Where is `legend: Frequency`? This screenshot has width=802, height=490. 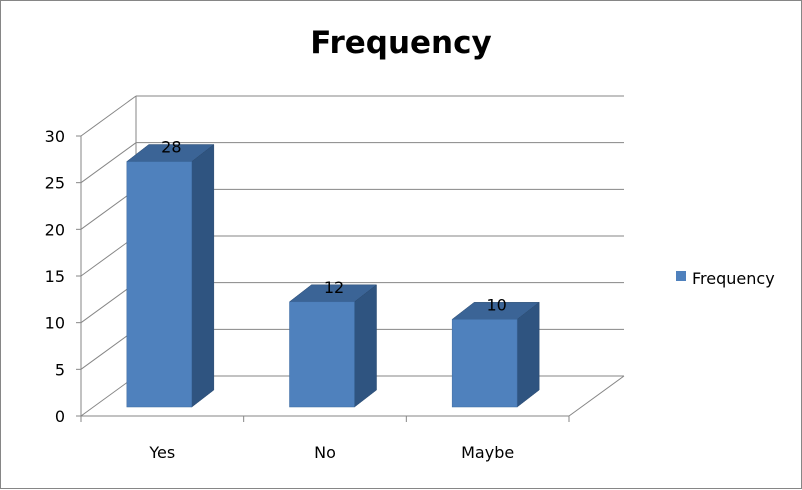
legend: Frequency is located at coordinates (725, 278).